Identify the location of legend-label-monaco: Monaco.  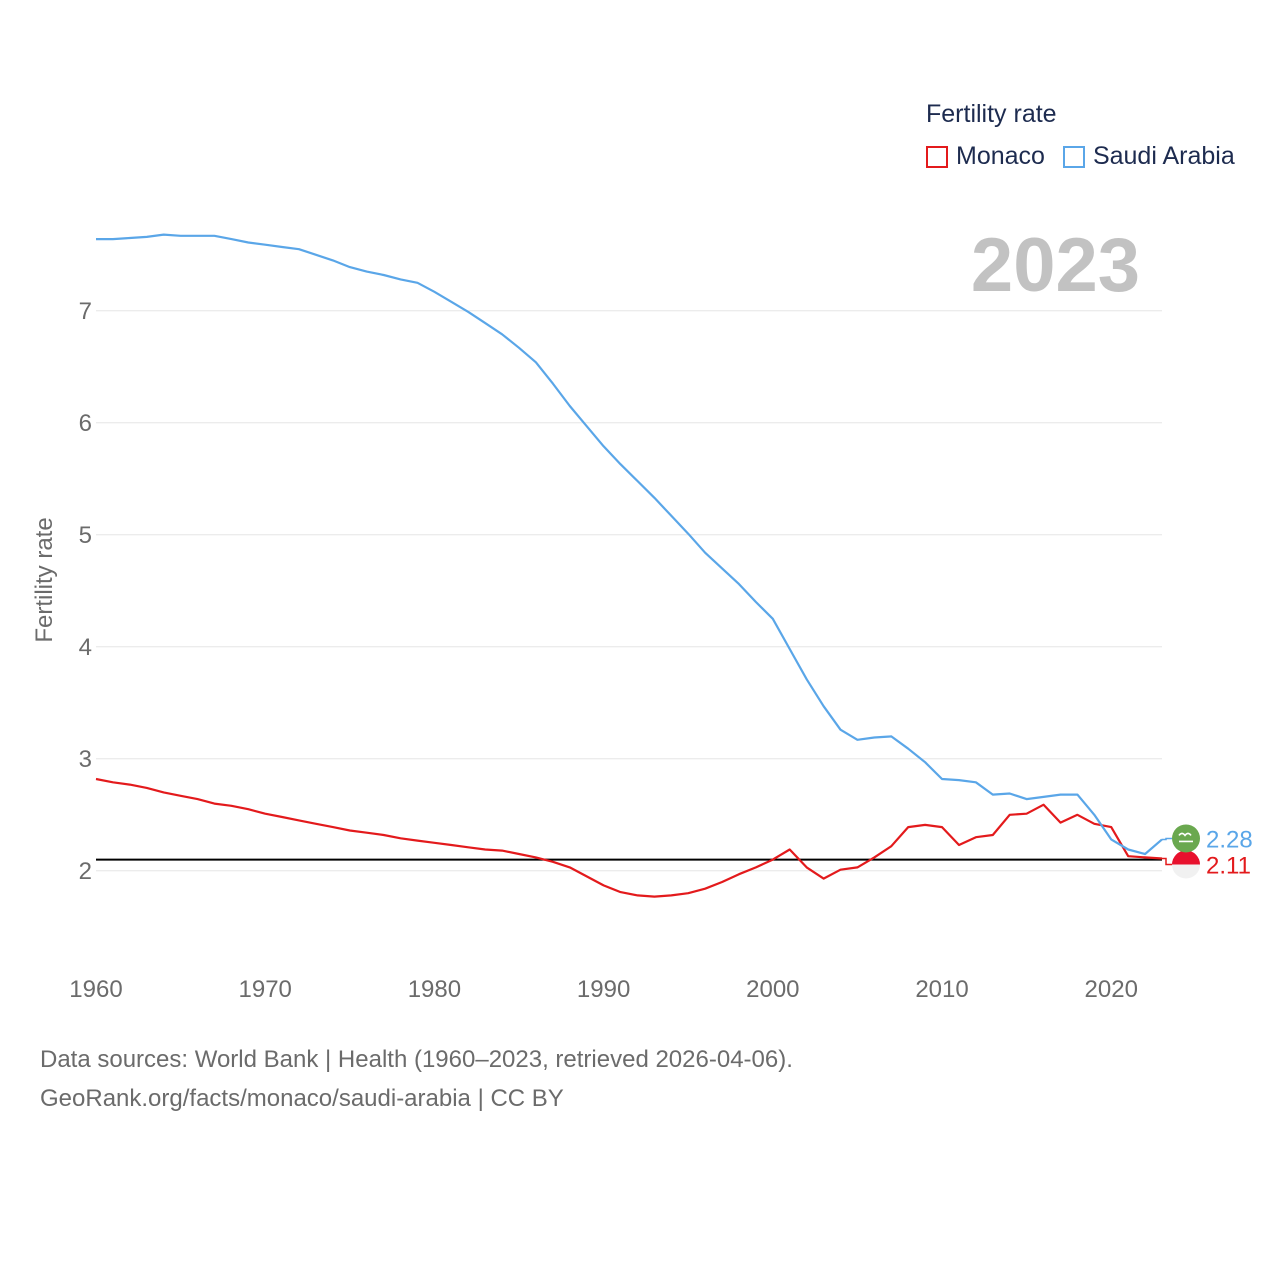
(1000, 156).